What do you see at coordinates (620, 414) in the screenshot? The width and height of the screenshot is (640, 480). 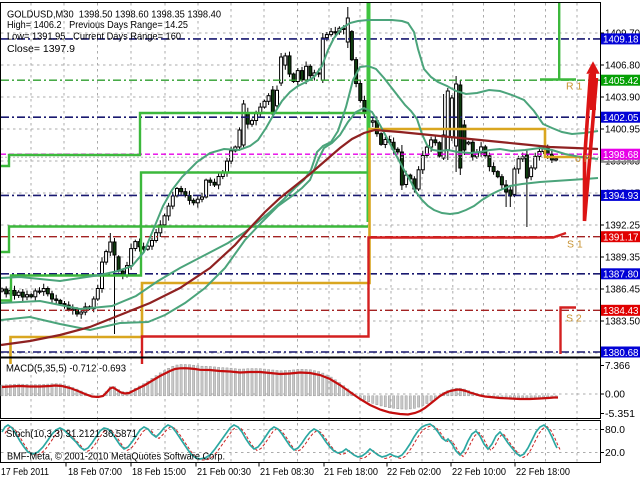 I see `svg-text: -5.351` at bounding box center [620, 414].